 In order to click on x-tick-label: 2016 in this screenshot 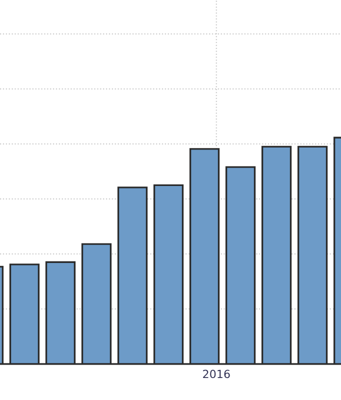, I will do `click(216, 374)`.